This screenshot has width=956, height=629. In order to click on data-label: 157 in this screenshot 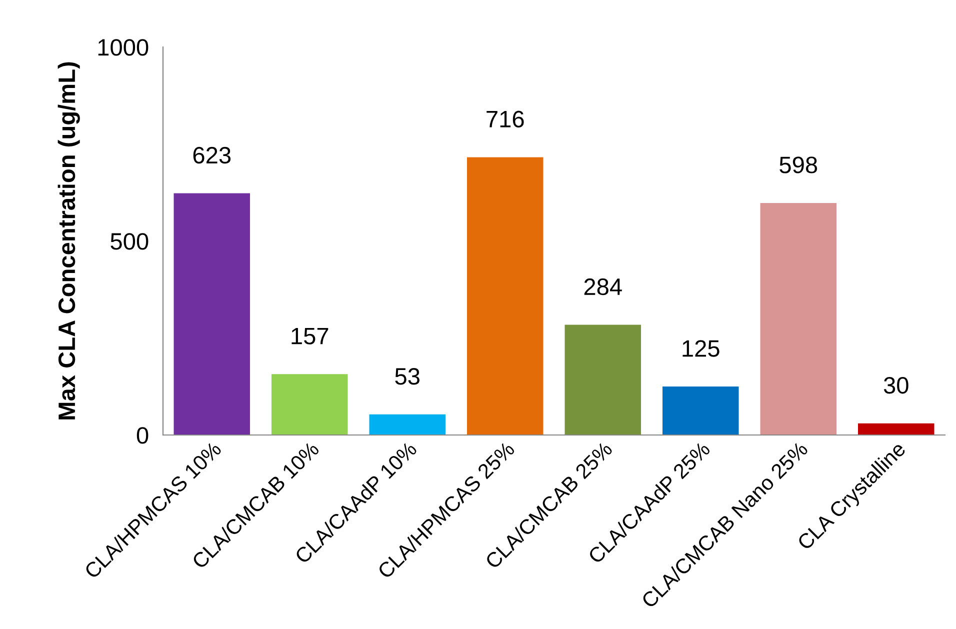, I will do `click(310, 336)`.